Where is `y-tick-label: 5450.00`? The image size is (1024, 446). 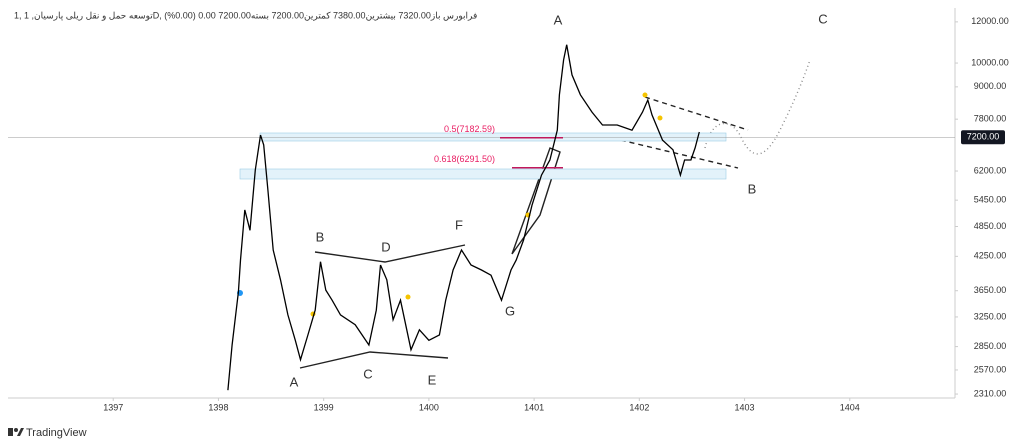
y-tick-label: 5450.00 is located at coordinates (990, 200).